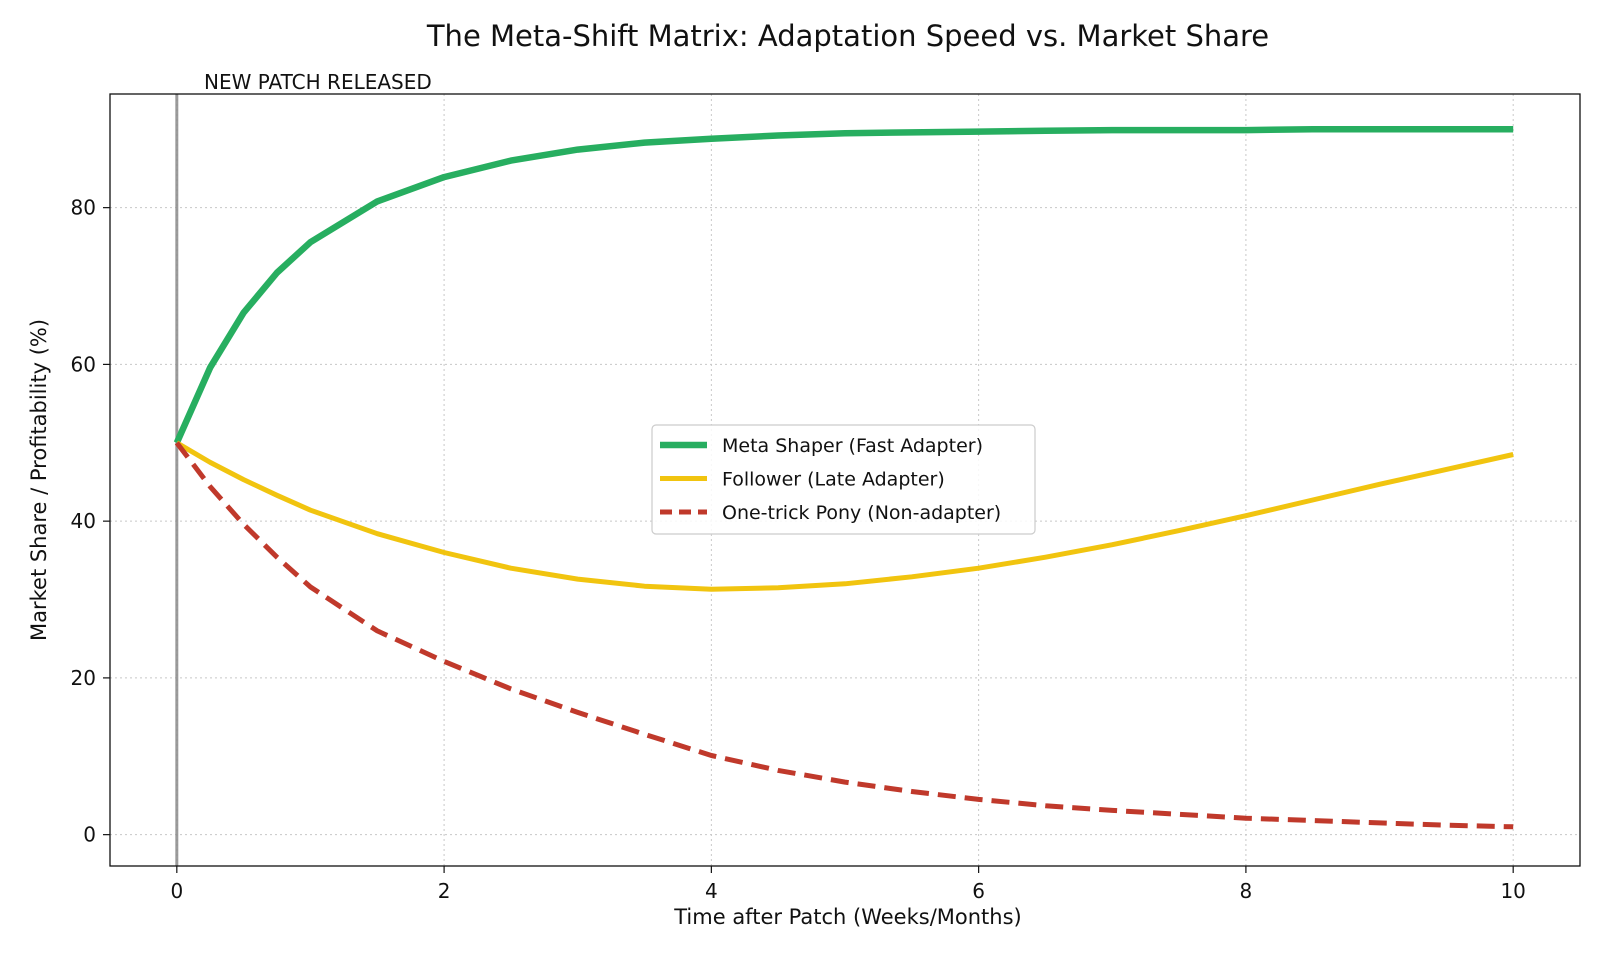 Image resolution: width=1600 pixels, height=960 pixels. I want to click on legend-box, so click(843, 479).